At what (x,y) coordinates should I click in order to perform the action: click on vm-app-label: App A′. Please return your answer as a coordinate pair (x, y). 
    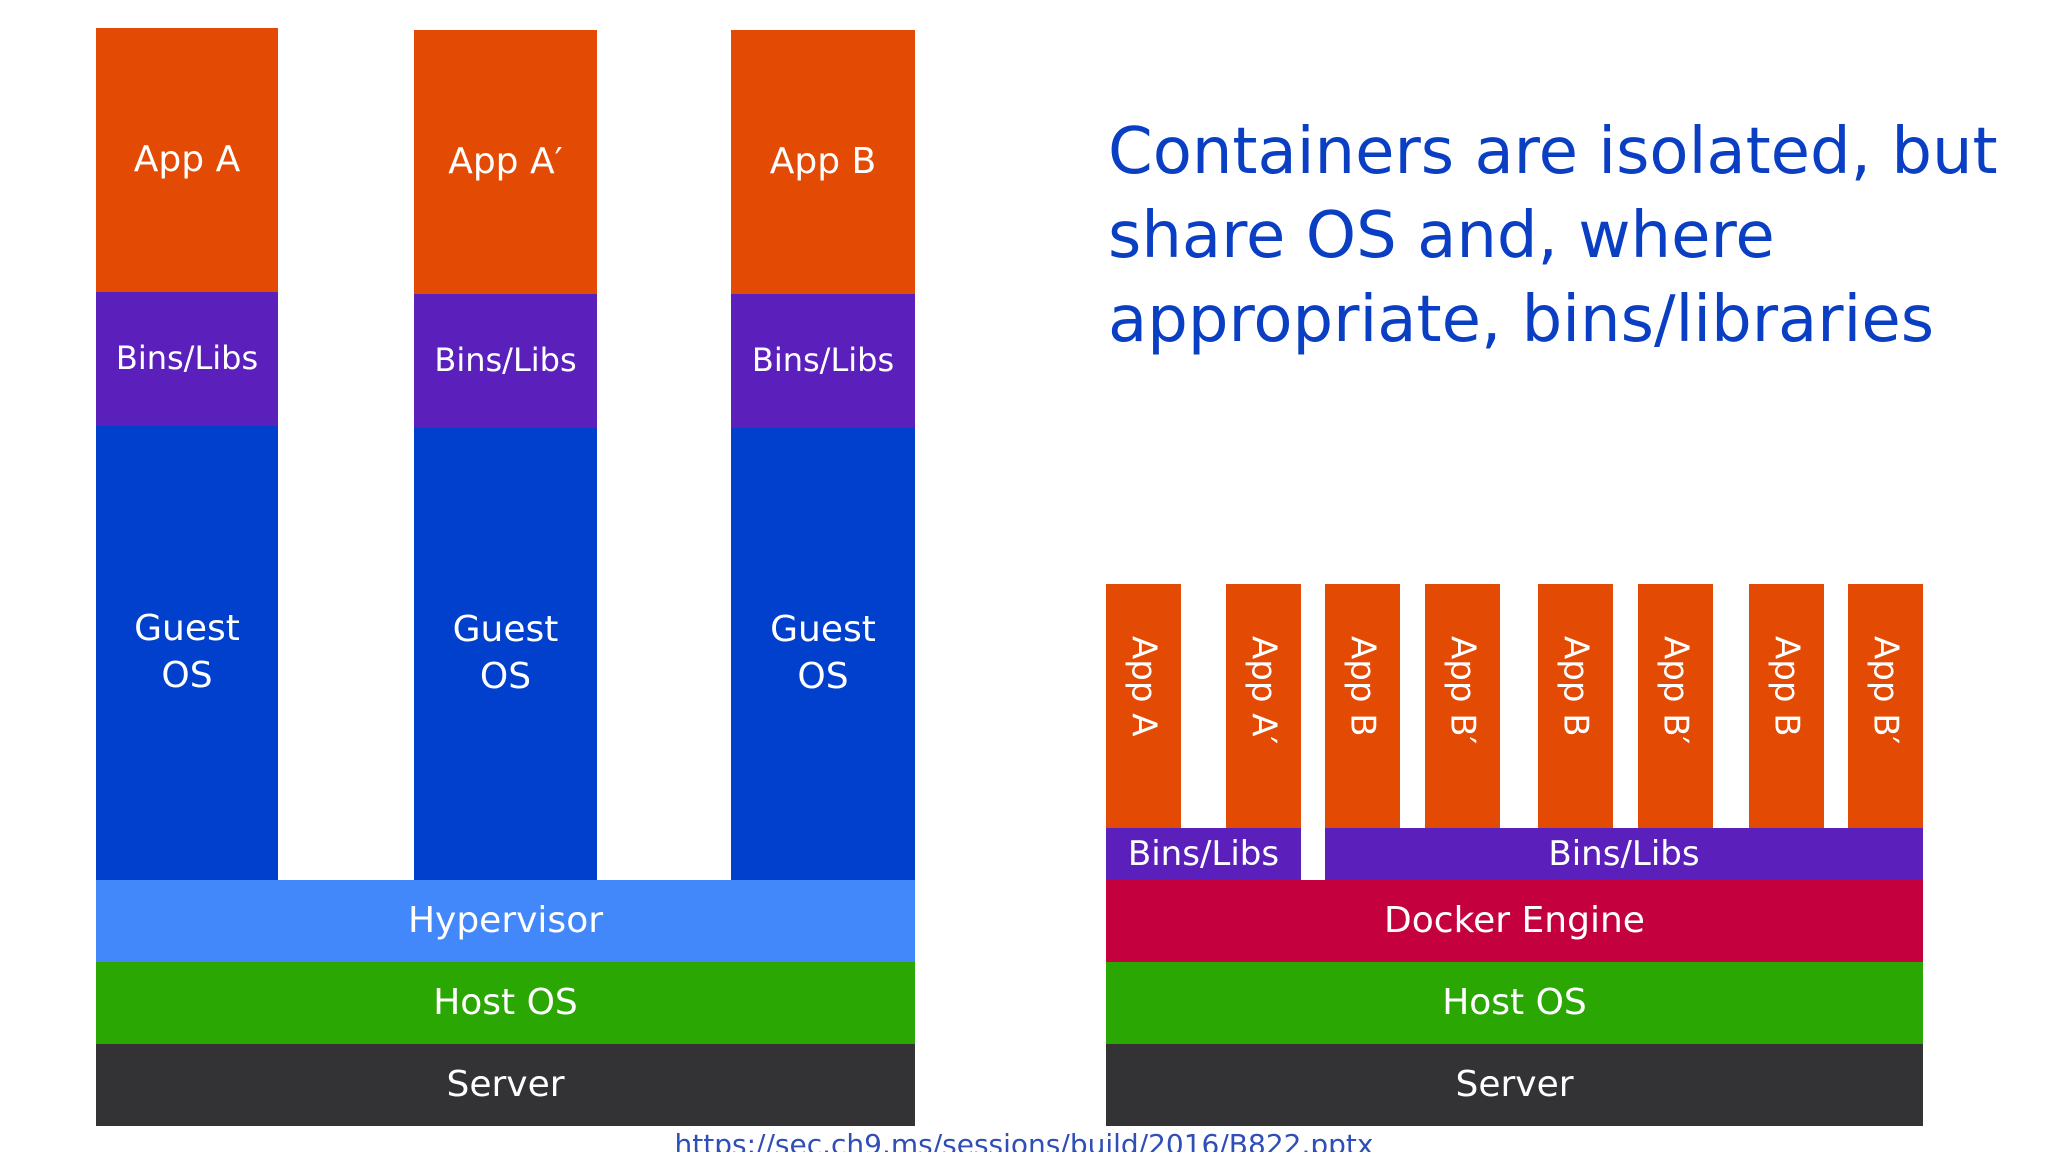
    Looking at the image, I should click on (505, 161).